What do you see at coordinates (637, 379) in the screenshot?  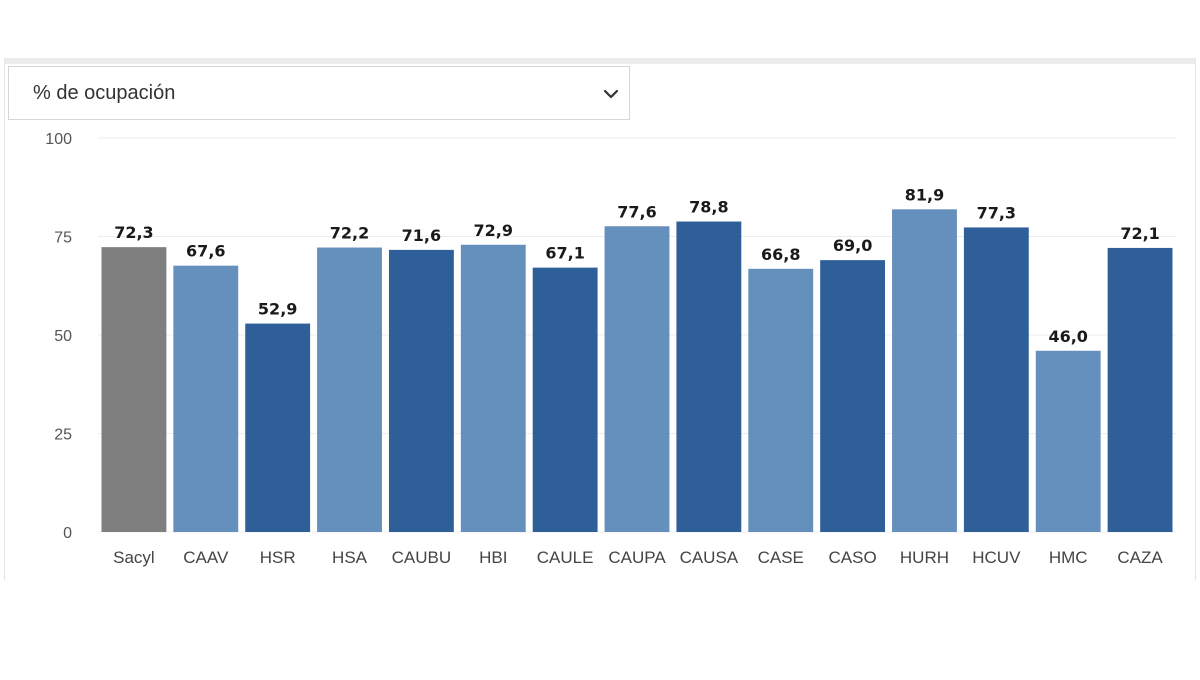 I see `bar-caupa` at bounding box center [637, 379].